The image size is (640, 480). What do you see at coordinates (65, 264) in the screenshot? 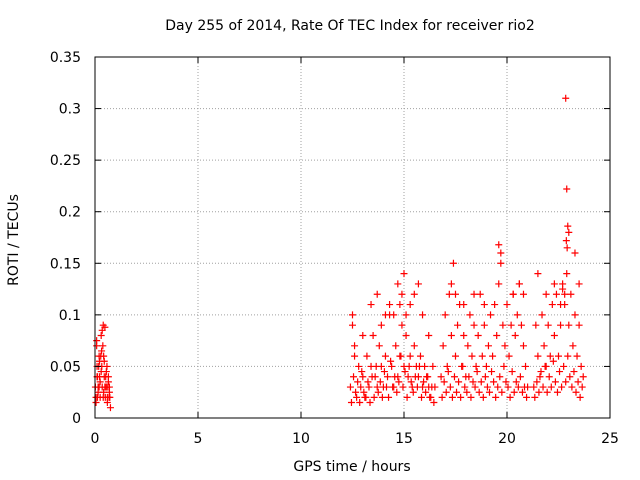
I see `y-tick-label: 0.15` at bounding box center [65, 264].